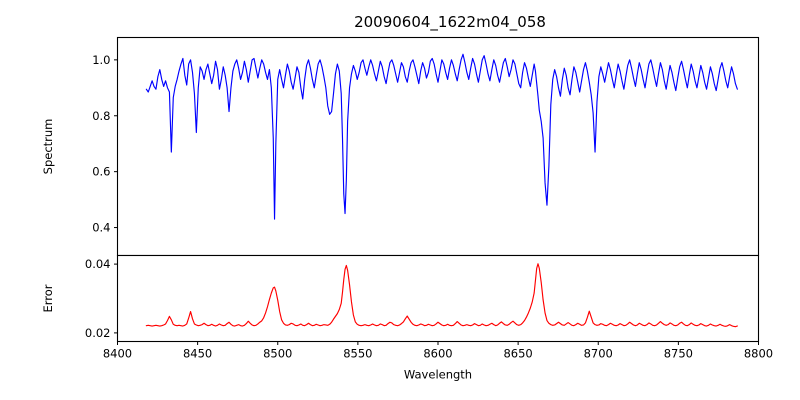 This screenshot has width=800, height=400. Describe the element at coordinates (101, 298) in the screenshot. I see `error-y-ticks: 0.02 0.04` at that location.